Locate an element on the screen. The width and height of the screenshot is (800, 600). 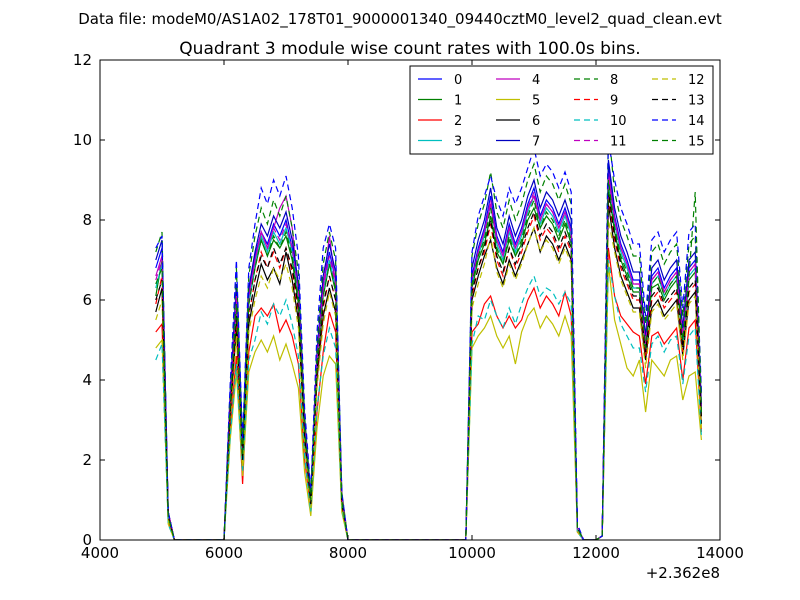
x-tick-label: 10000 is located at coordinates (472, 553).